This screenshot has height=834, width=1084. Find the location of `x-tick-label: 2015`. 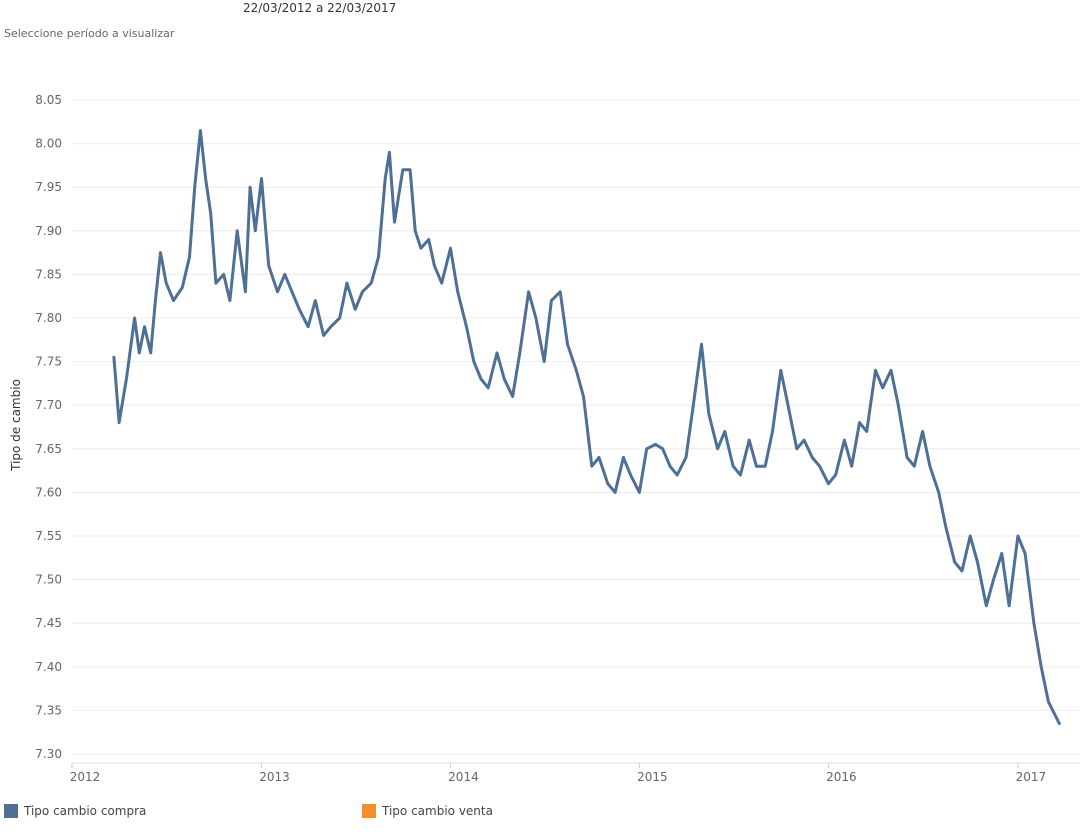

x-tick-label: 2015 is located at coordinates (652, 777).